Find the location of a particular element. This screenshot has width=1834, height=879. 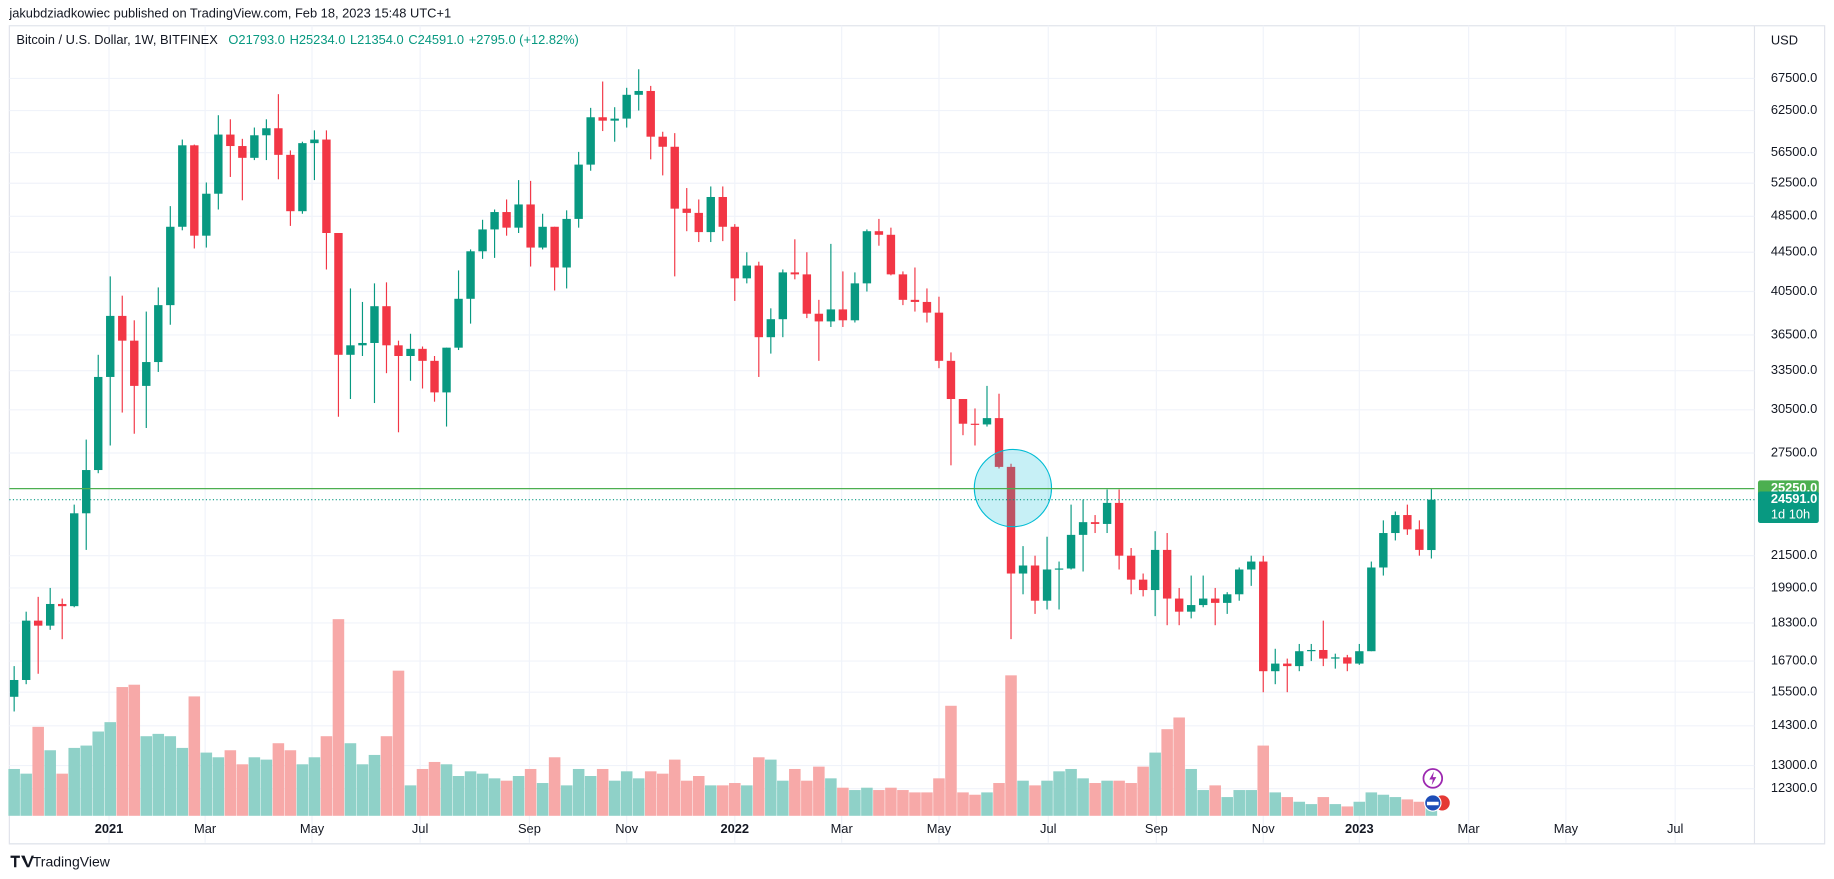

flag-stripe is located at coordinates (1432, 803).